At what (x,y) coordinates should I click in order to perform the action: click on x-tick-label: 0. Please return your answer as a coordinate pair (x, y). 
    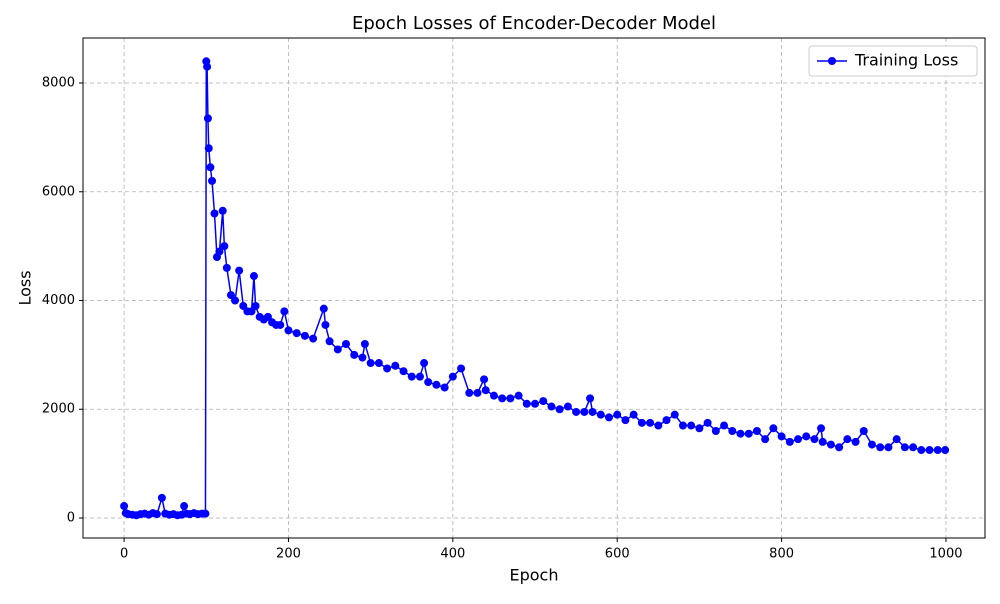
    Looking at the image, I should click on (124, 554).